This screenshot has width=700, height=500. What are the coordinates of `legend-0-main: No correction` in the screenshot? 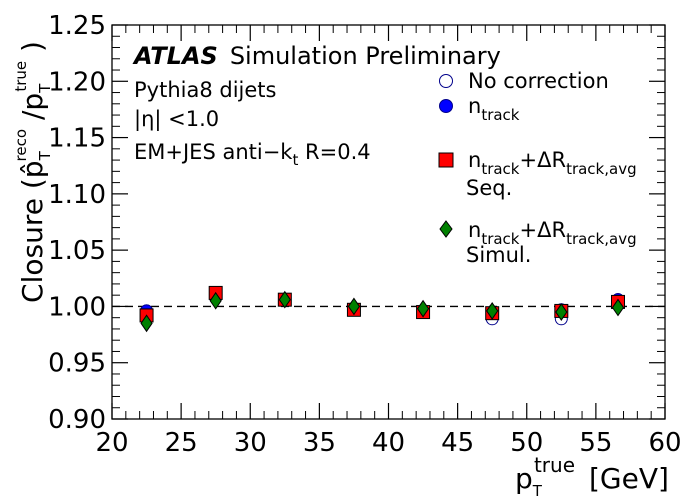 It's located at (538, 81).